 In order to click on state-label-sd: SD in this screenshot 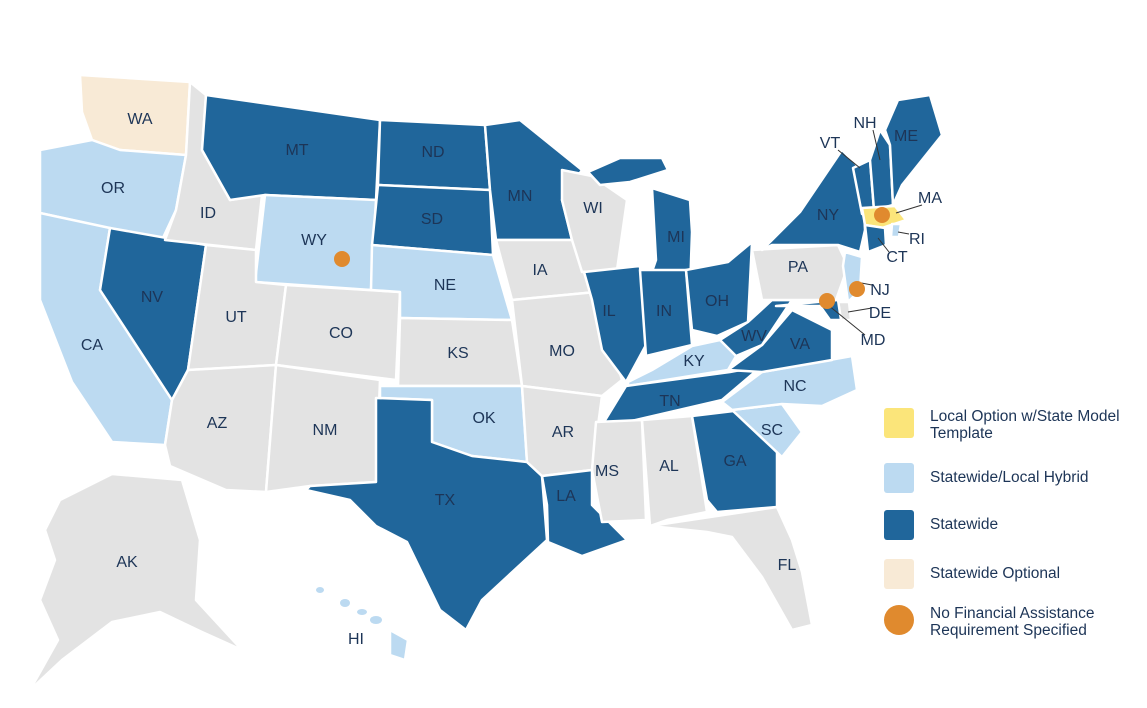, I will do `click(432, 219)`.